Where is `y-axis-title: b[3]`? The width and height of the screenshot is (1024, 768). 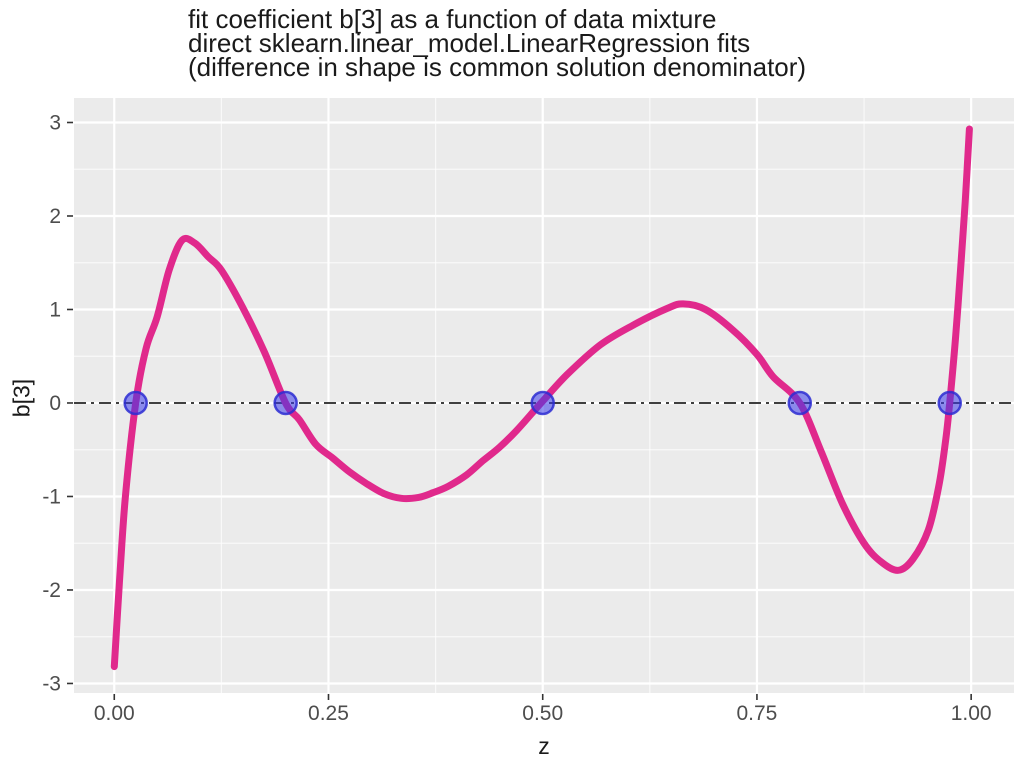
y-axis-title: b[3] is located at coordinates (21, 398).